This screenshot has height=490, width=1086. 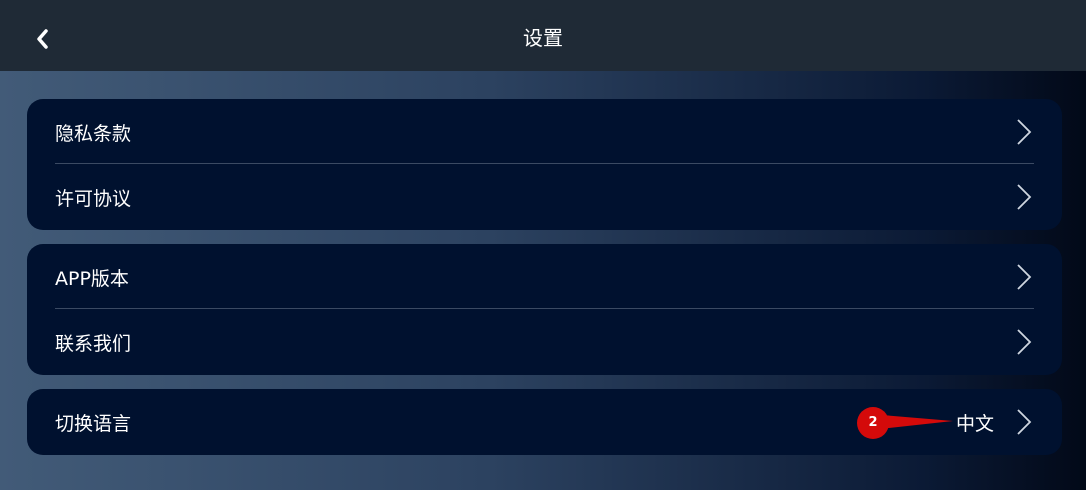 I want to click on language-value: 中文, so click(x=974, y=424).